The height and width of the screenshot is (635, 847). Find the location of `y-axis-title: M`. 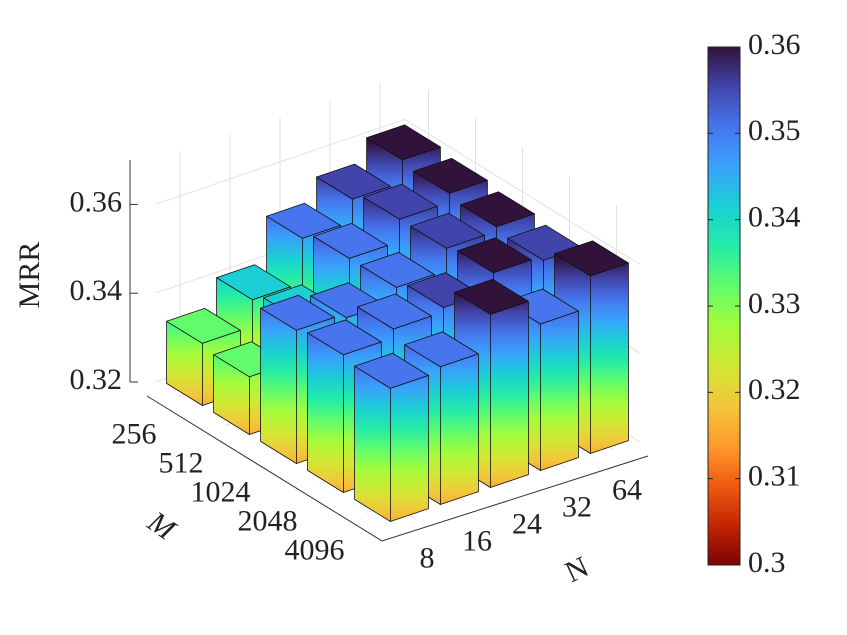

y-axis-title: M is located at coordinates (162, 526).